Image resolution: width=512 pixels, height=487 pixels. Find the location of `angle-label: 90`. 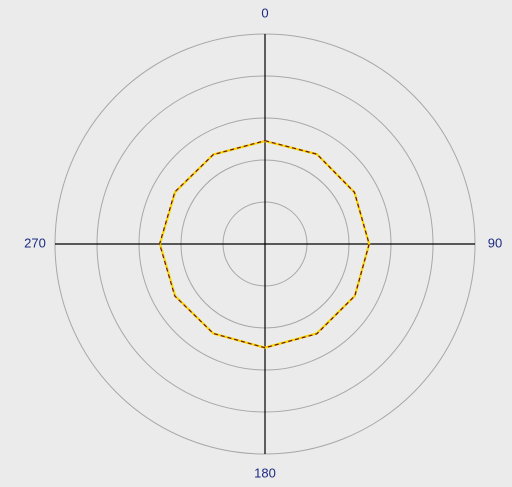

angle-label: 90 is located at coordinates (495, 242).